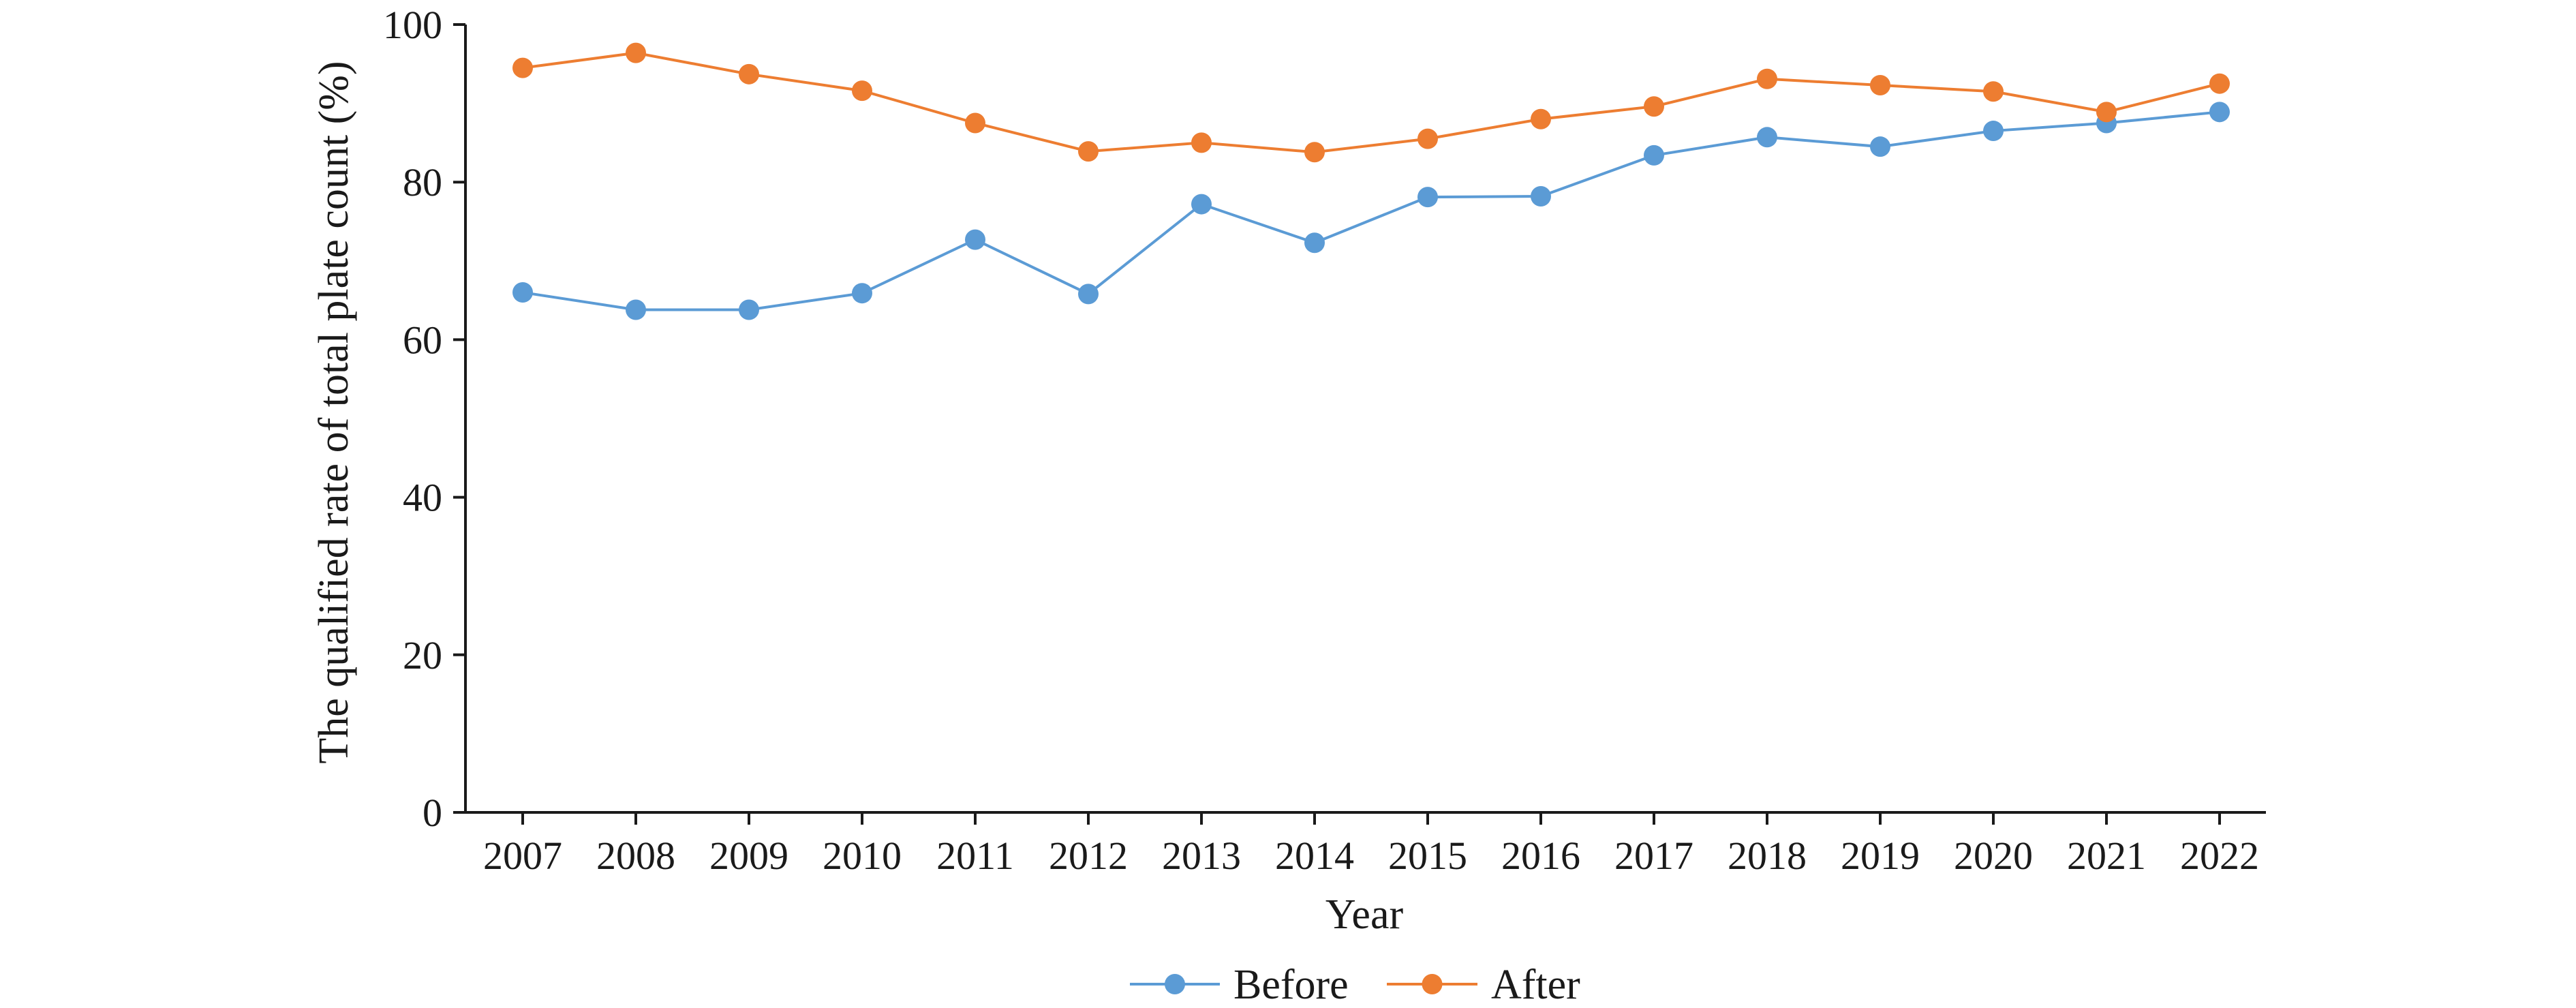  Describe the element at coordinates (749, 856) in the screenshot. I see `x-tick-label: 2009` at that location.